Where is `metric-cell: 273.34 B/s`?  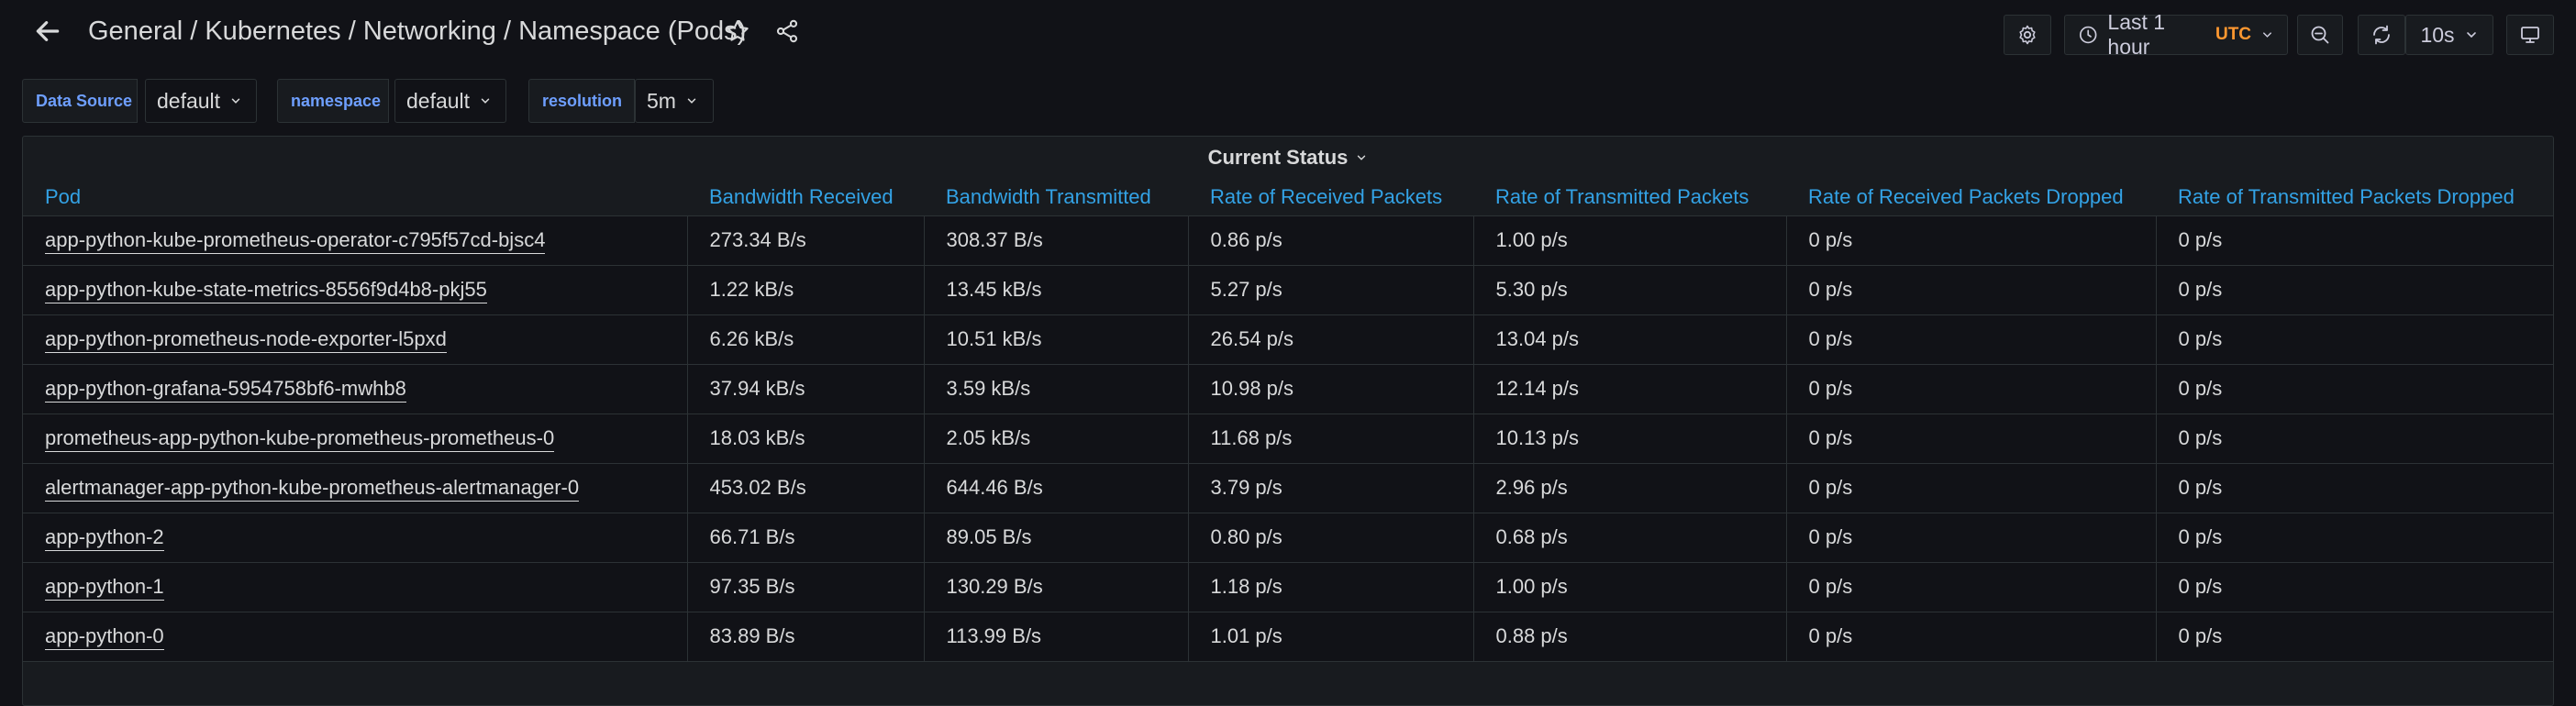
metric-cell: 273.34 B/s is located at coordinates (806, 240).